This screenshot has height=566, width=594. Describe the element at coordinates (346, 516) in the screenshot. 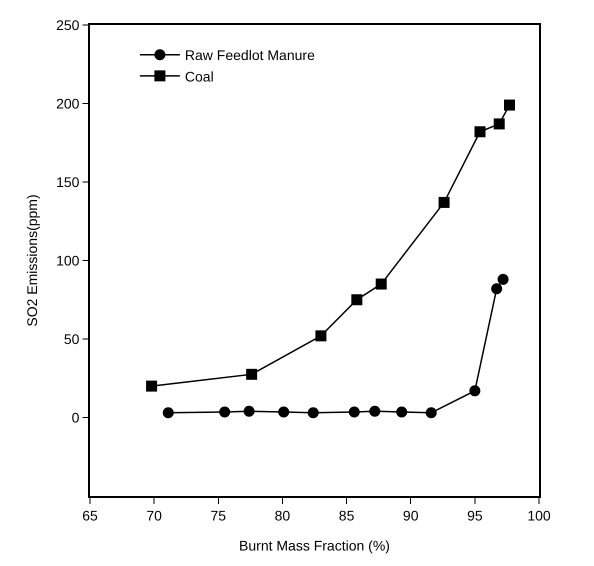

I see `x-tick-label: 85` at that location.